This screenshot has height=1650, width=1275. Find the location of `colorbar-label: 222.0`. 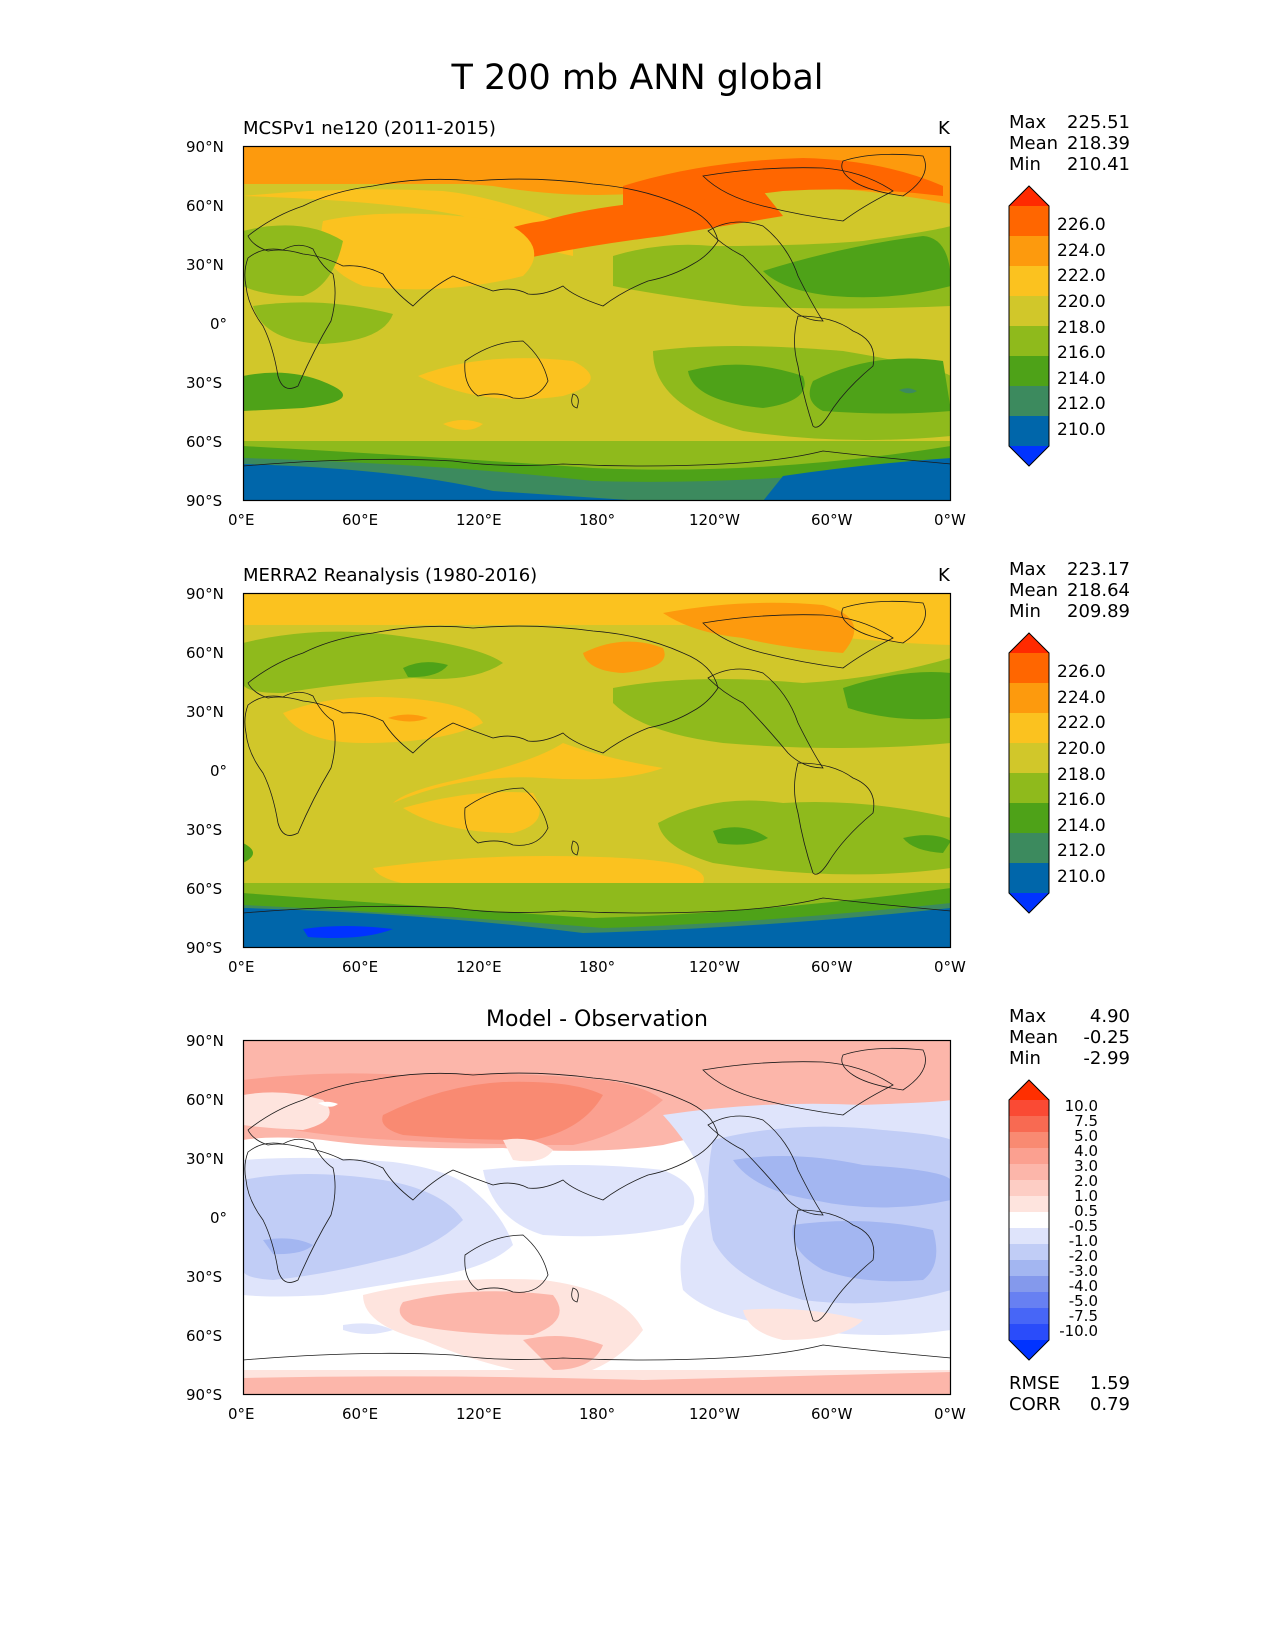

colorbar-label: 222.0 is located at coordinates (1081, 723).